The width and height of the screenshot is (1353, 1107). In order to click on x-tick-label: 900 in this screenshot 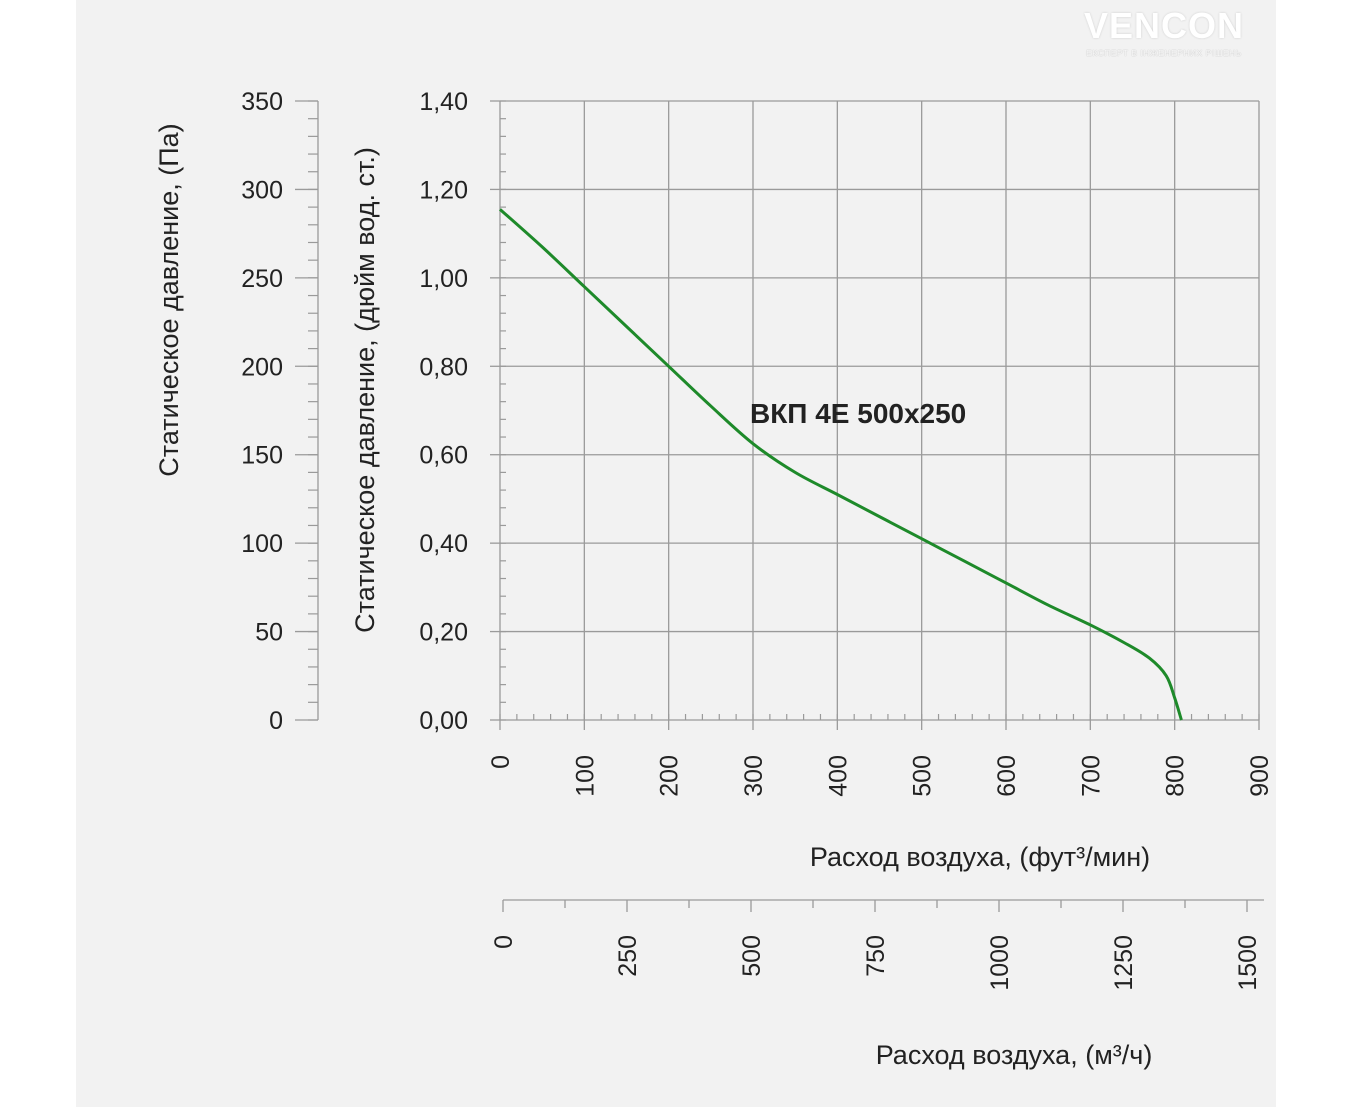, I will do `click(1260, 776)`.